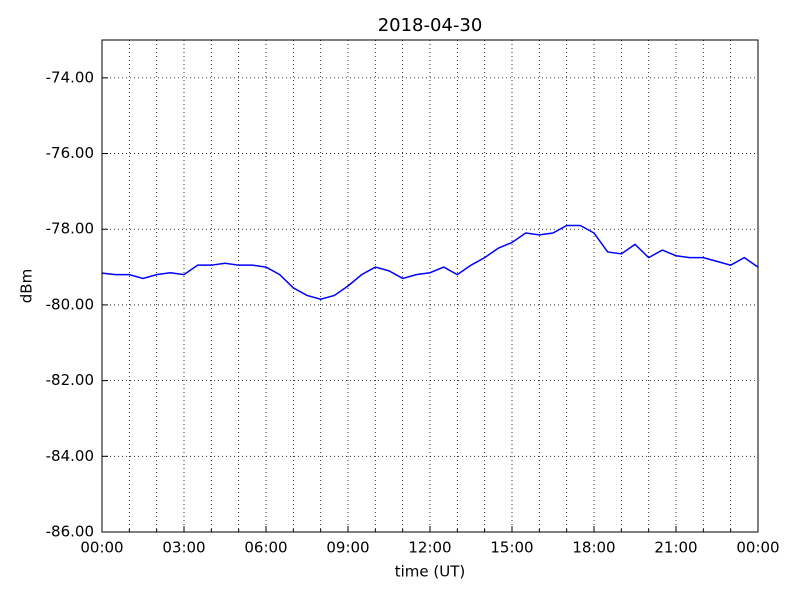 The height and width of the screenshot is (600, 800). What do you see at coordinates (593, 548) in the screenshot?
I see `x-tick-label: 18:00` at bounding box center [593, 548].